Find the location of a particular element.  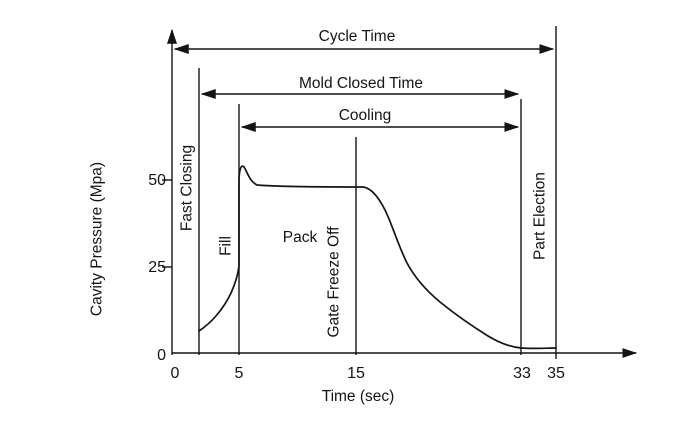

x-tick-label-0: 0 is located at coordinates (175, 373).